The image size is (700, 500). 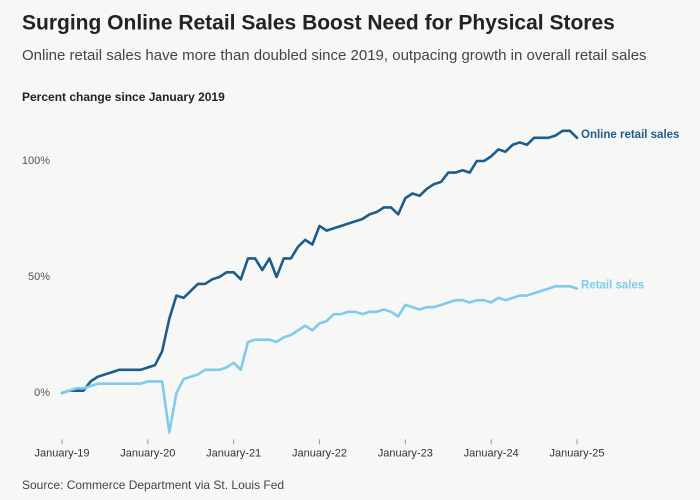 What do you see at coordinates (42, 393) in the screenshot?
I see `y-tick-label: 0%` at bounding box center [42, 393].